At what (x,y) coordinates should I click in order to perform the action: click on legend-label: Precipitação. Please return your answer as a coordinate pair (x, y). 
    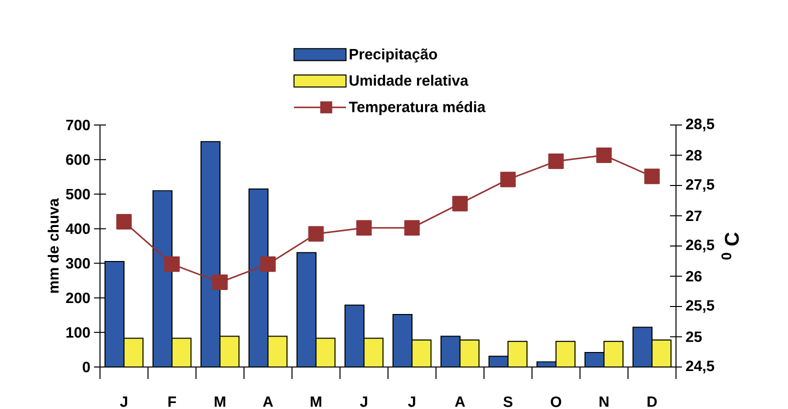
    Looking at the image, I should click on (394, 55).